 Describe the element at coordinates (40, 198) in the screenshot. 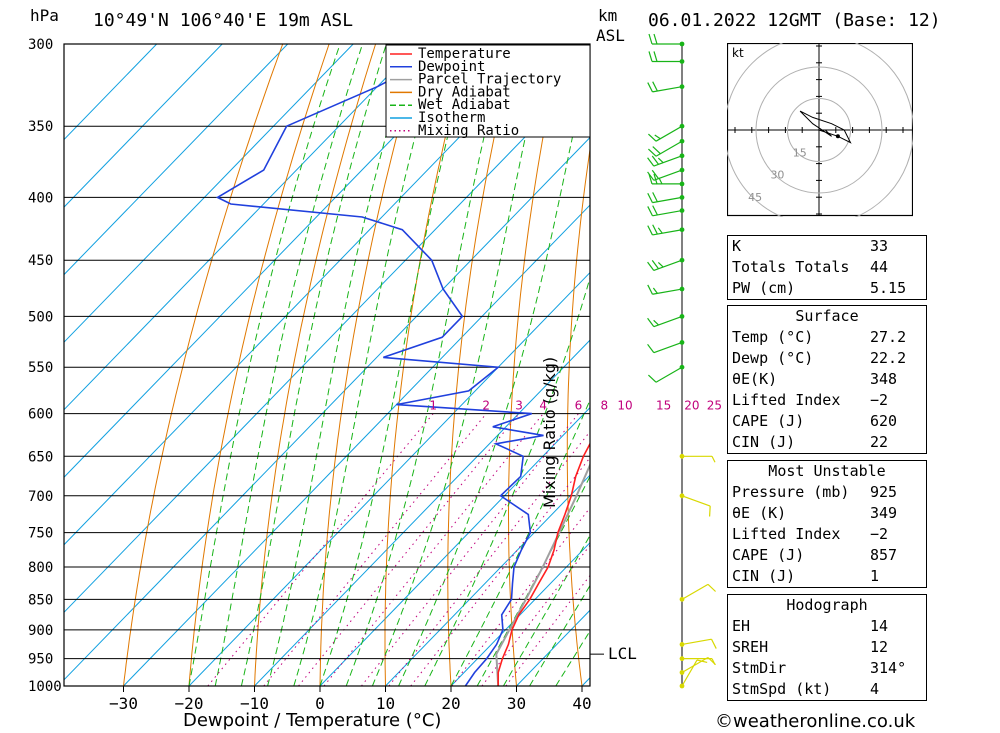

I see `pressure-tick-label: 400` at that location.